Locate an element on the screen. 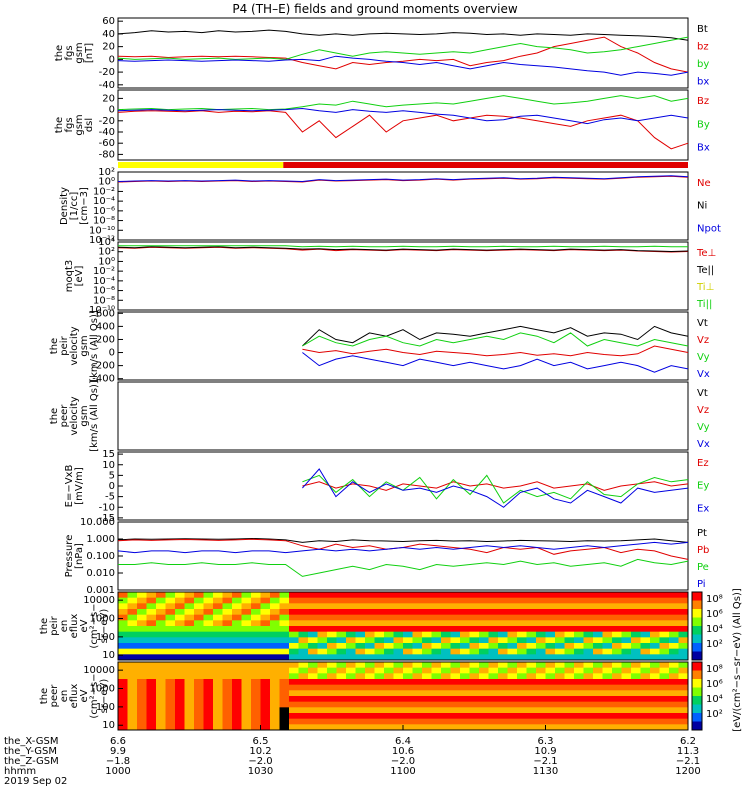  series-line-ez is located at coordinates (495, 486).